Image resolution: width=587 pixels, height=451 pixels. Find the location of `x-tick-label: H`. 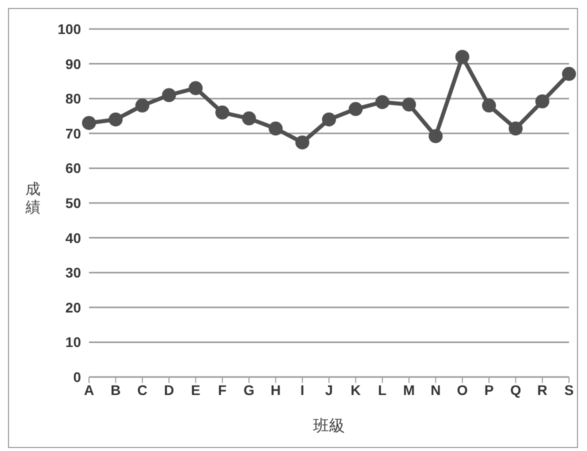

x-tick-label: H is located at coordinates (275, 390).